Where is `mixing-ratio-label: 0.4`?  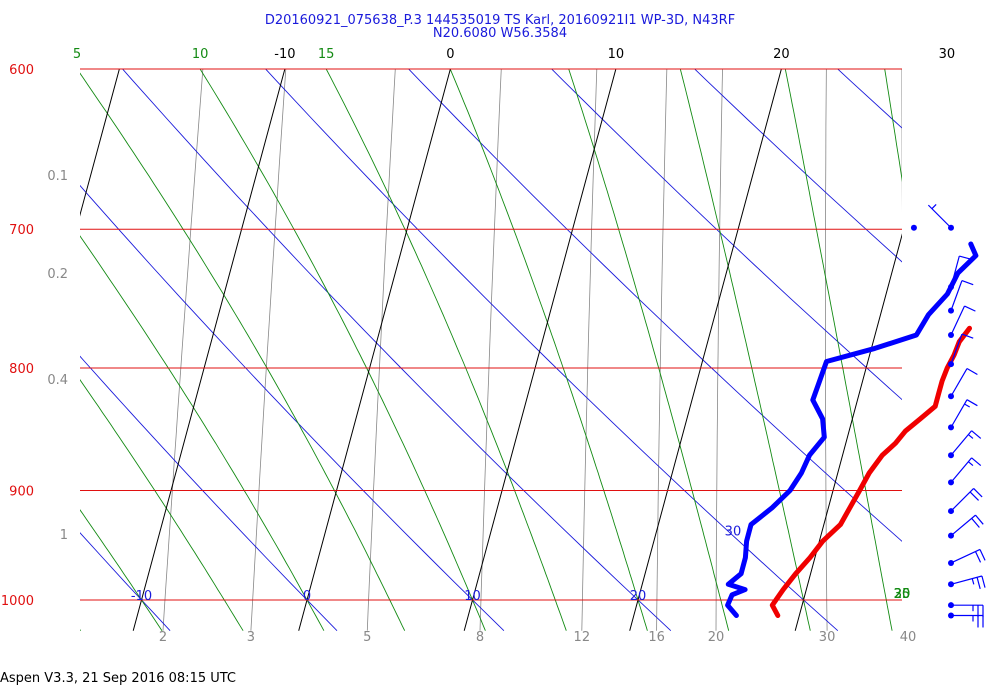
mixing-ratio-label: 0.4 is located at coordinates (57, 380).